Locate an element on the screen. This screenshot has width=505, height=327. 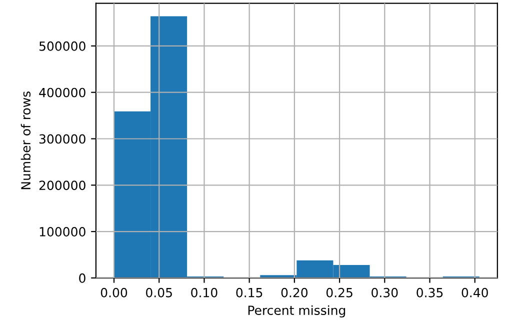
x-tick-label: 0.00 is located at coordinates (114, 293).